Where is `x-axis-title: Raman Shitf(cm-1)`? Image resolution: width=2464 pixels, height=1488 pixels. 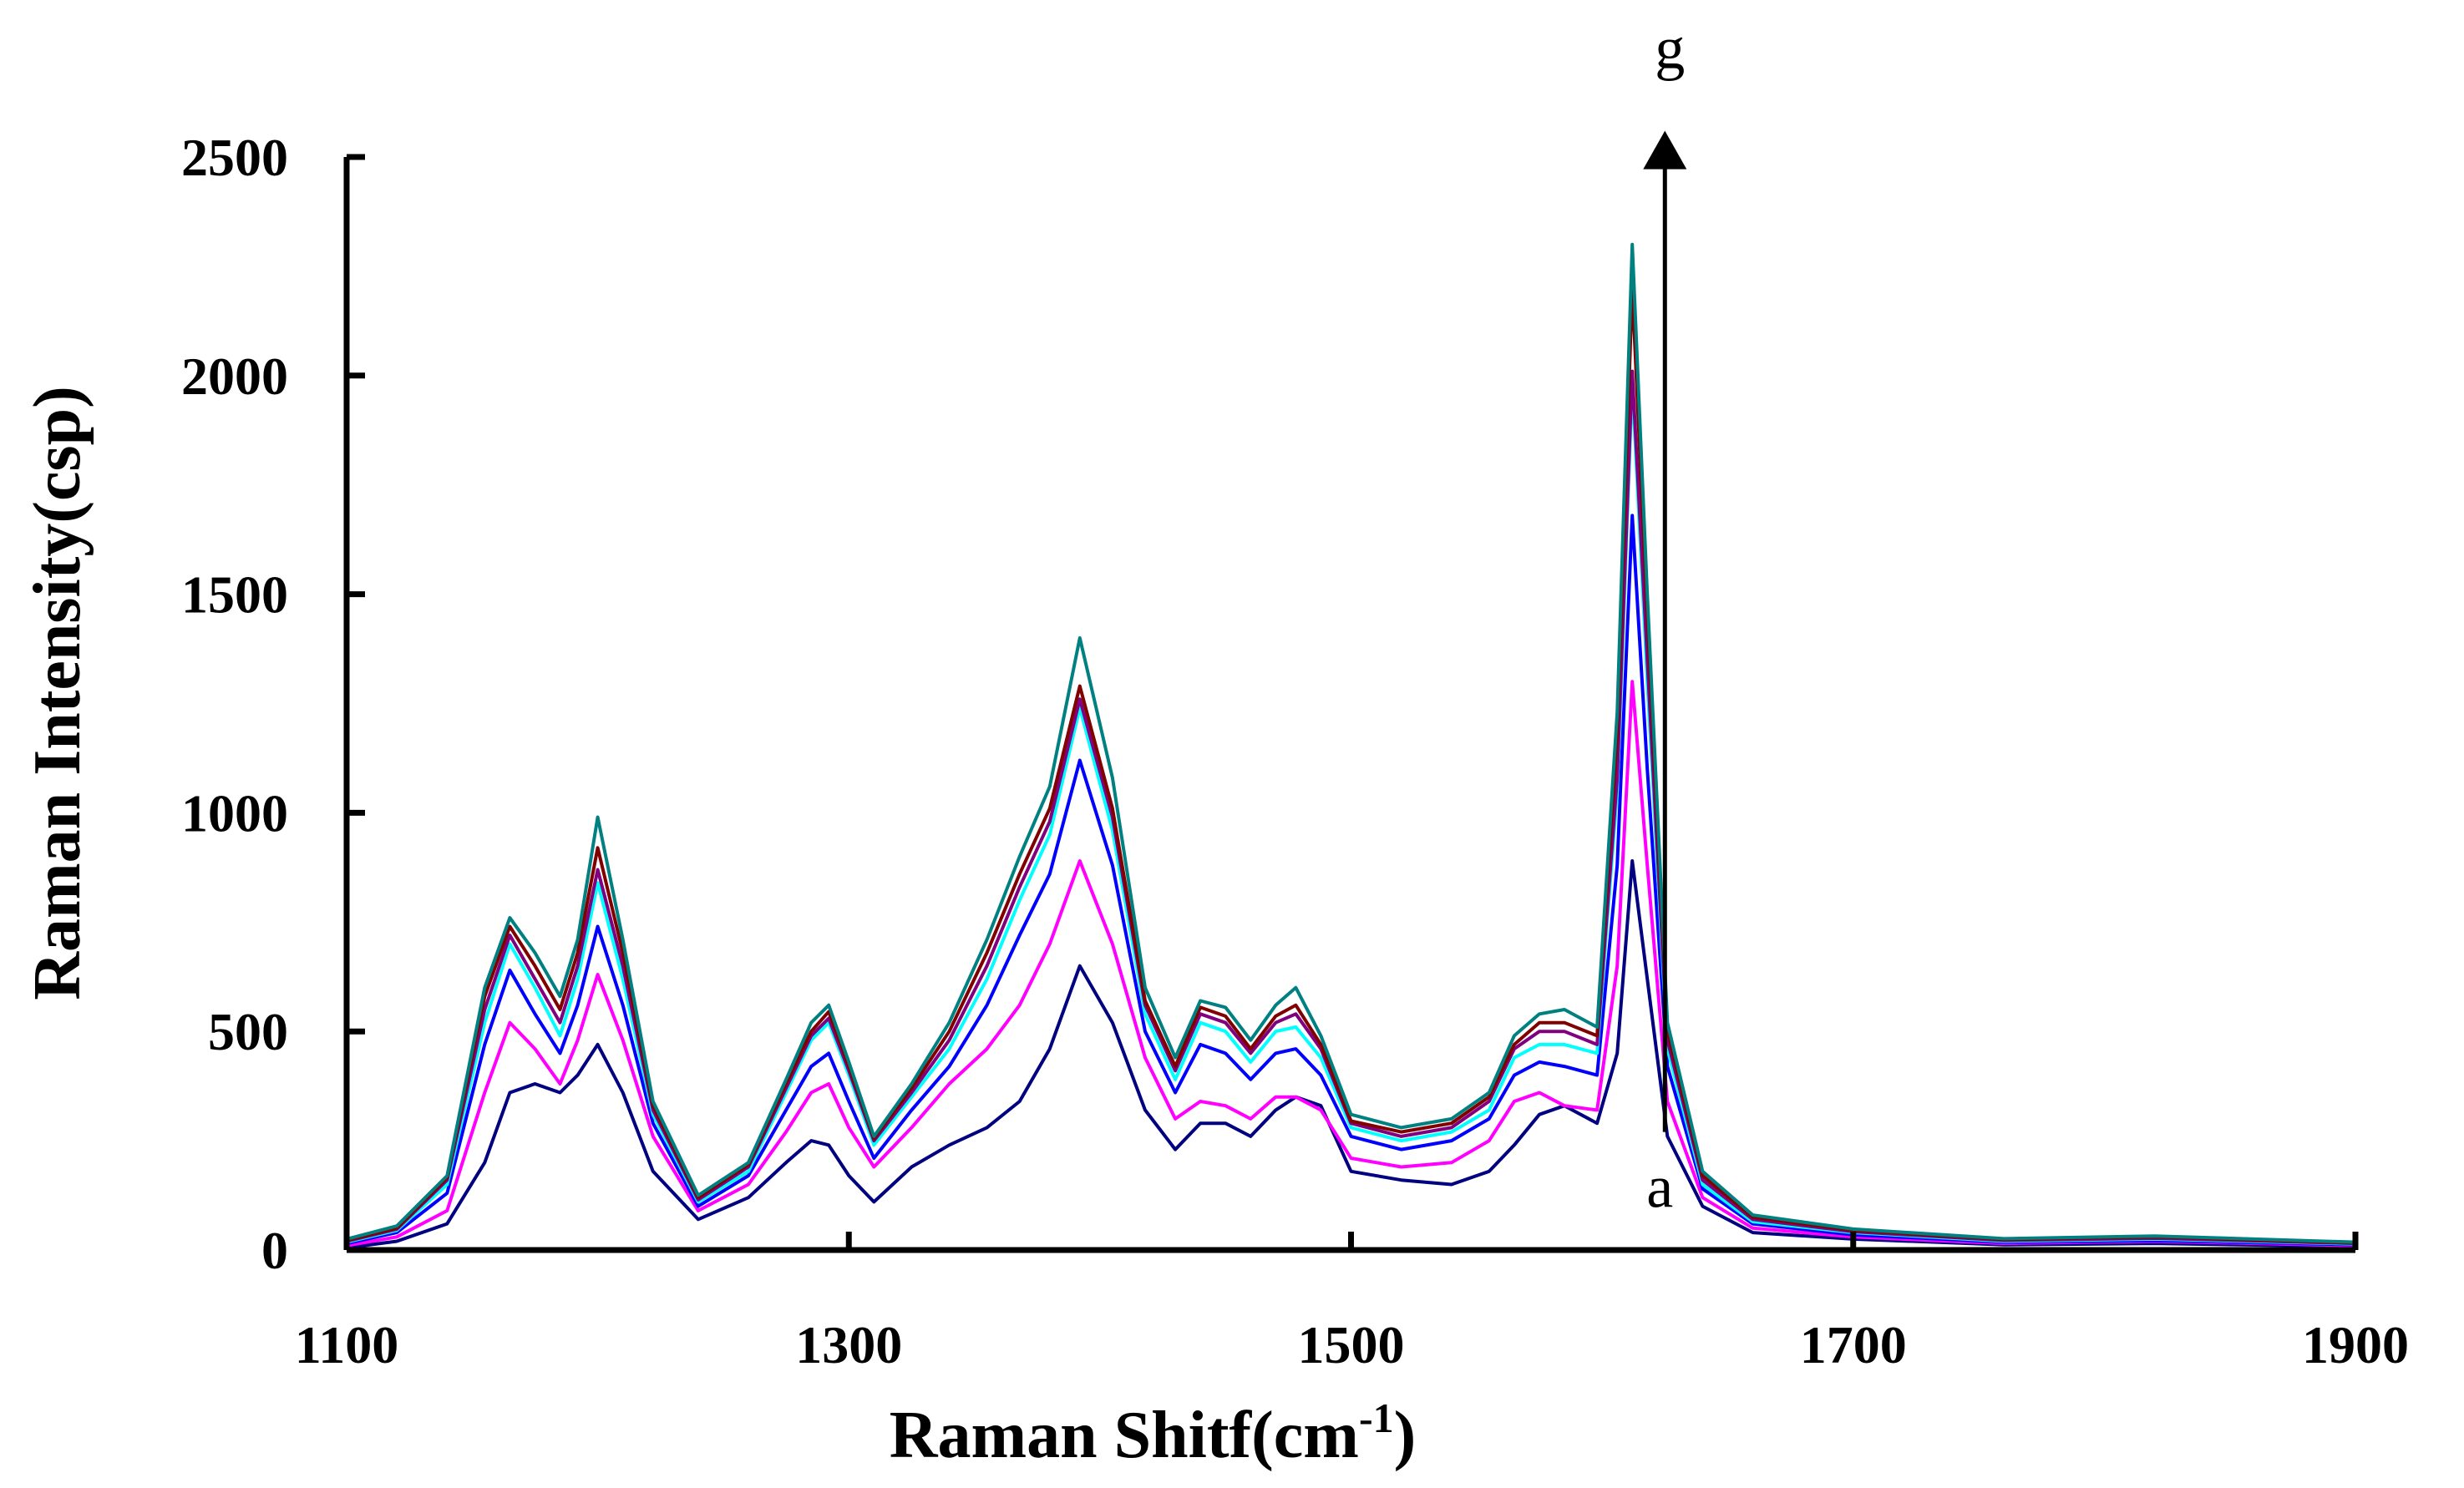 x-axis-title: Raman Shitf(cm-1) is located at coordinates (1153, 1433).